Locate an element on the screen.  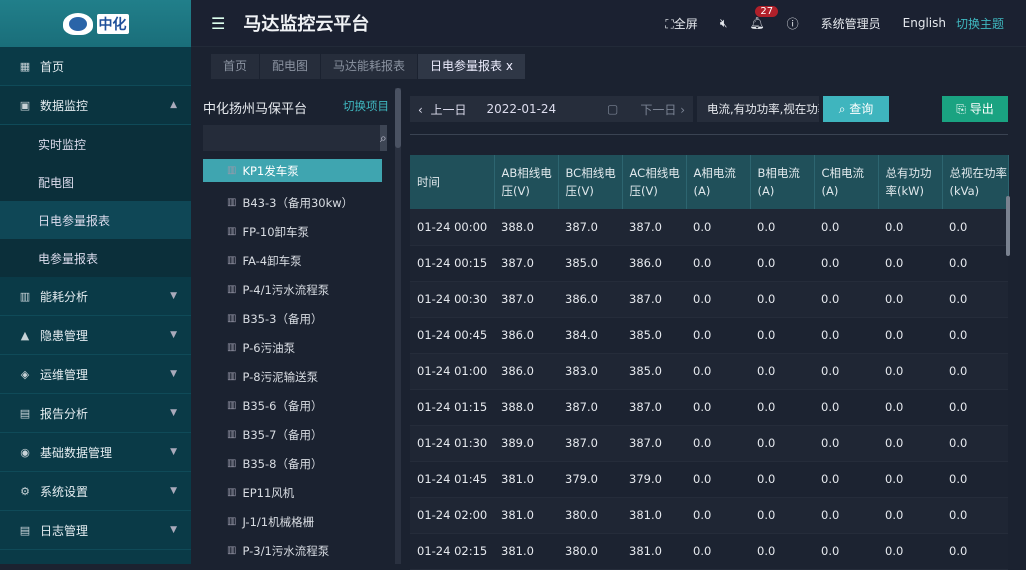
device-item: ▥ B35-3（备用） is located at coordinates (292, 318).